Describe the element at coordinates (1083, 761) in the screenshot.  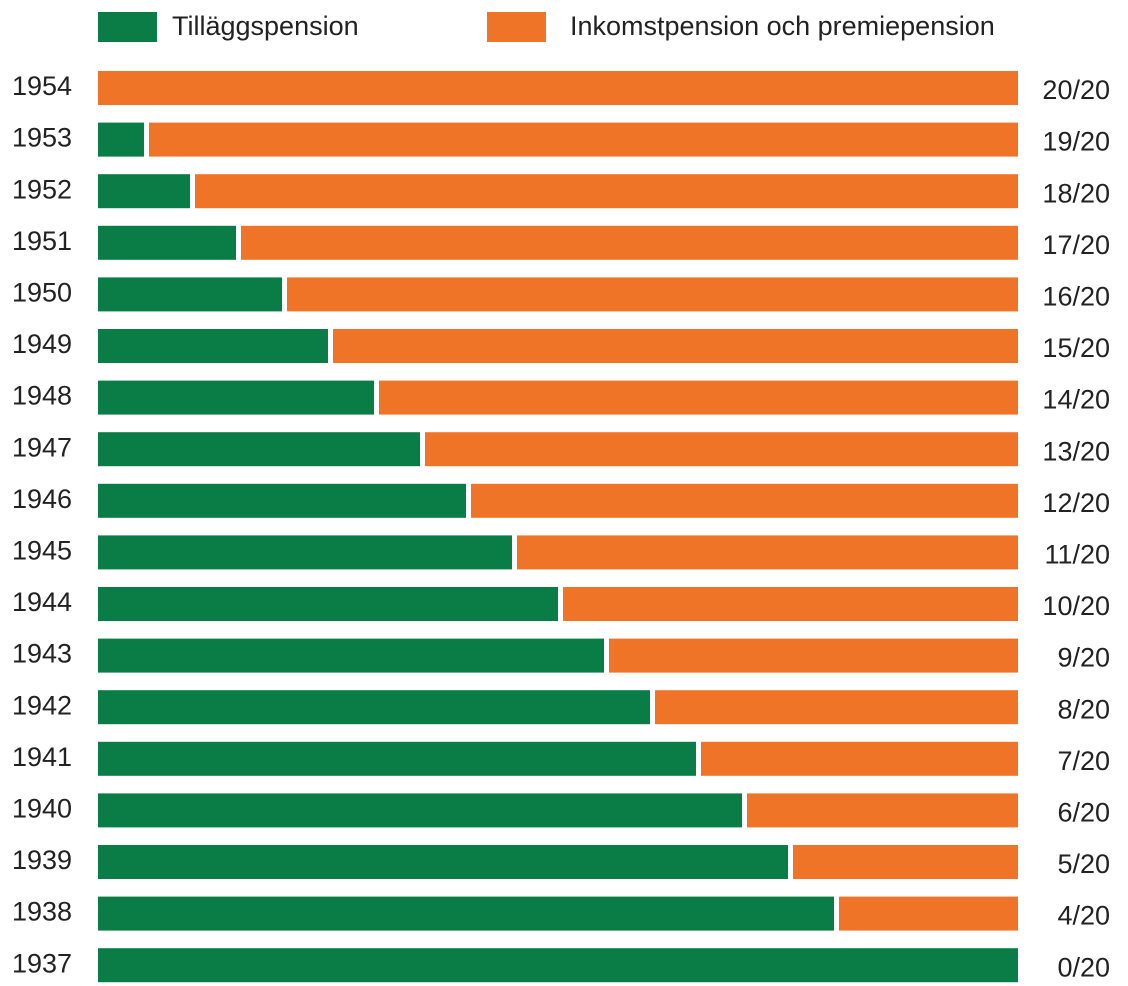
I see `value-label: 7/20` at that location.